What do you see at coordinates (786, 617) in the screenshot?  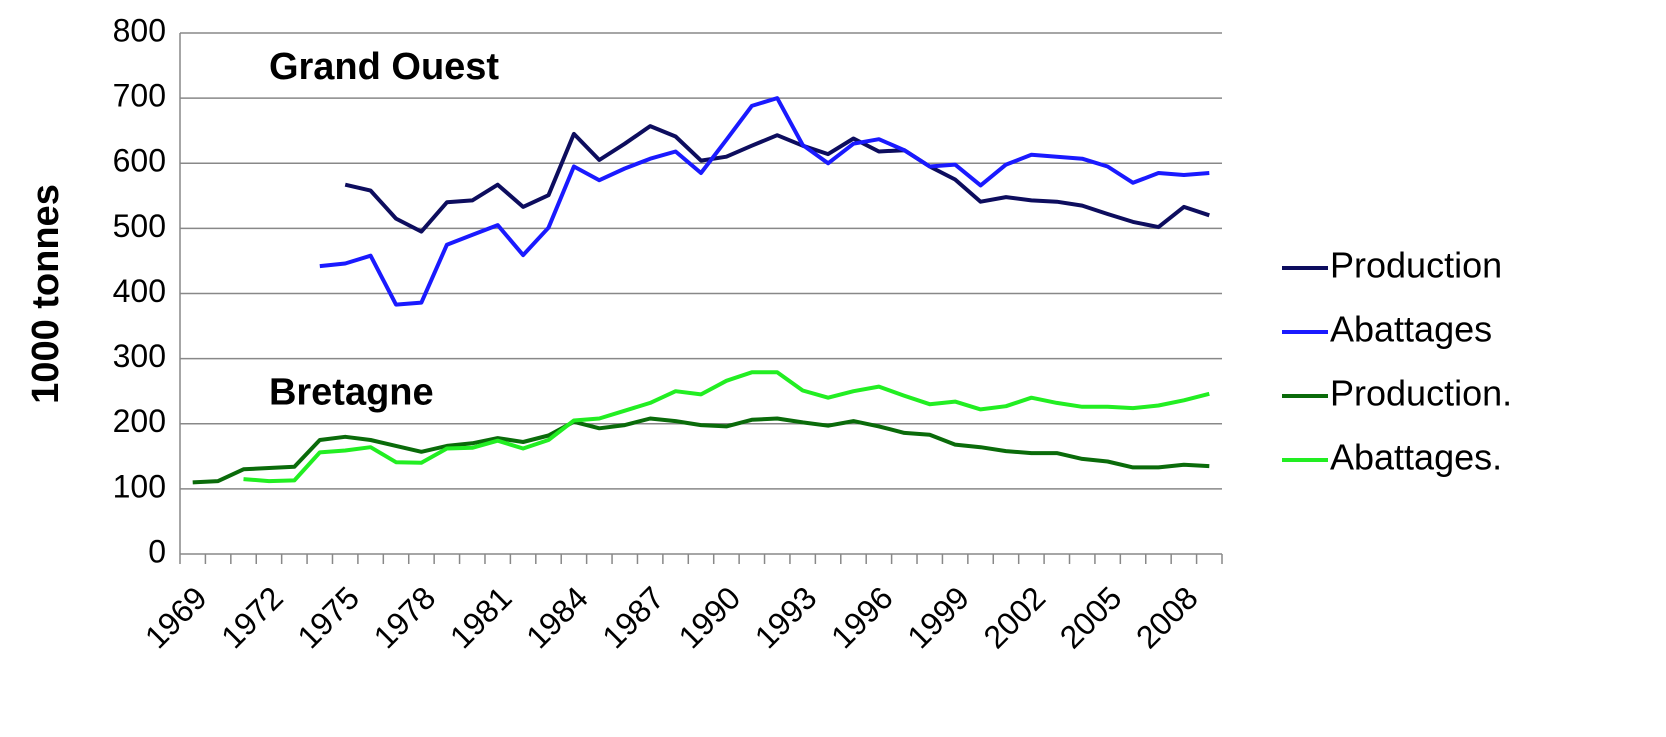 I see `x-tick-label: 1993` at bounding box center [786, 617].